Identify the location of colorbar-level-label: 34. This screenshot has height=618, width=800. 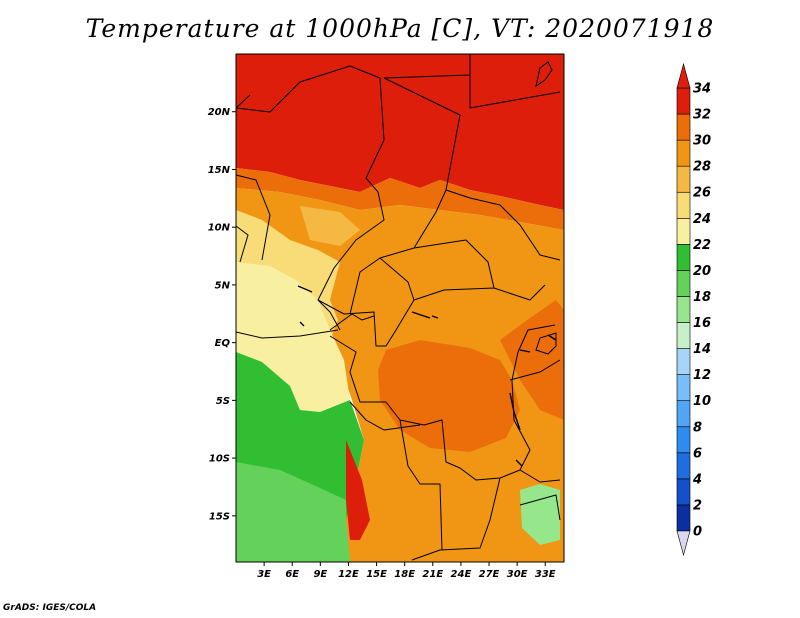
(702, 89).